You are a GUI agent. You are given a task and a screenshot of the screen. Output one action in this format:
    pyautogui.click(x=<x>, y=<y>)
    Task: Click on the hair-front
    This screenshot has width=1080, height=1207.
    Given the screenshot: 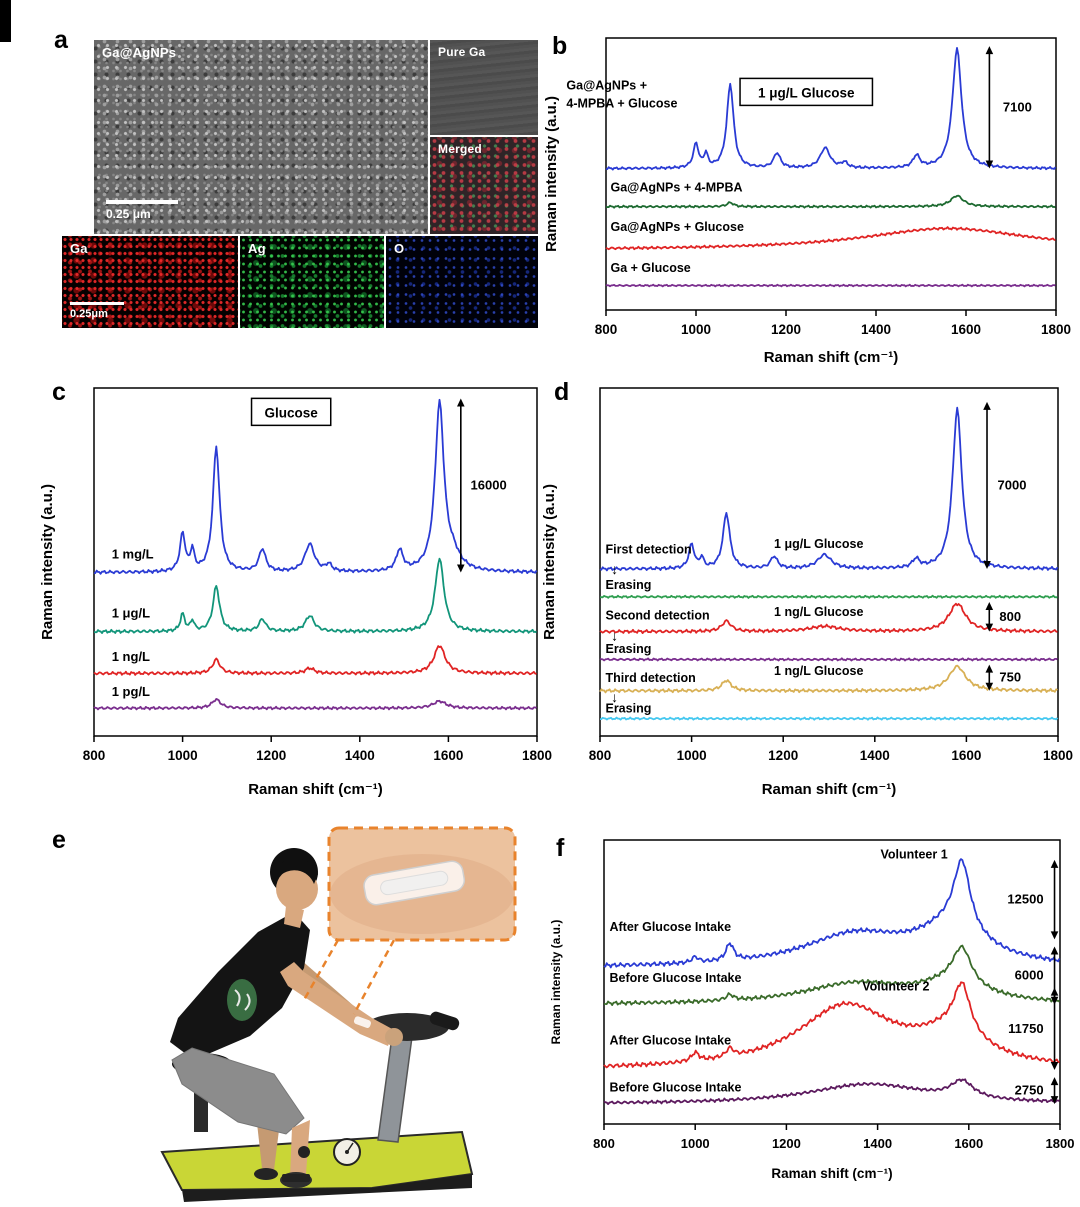 What is the action you would take?
    pyautogui.click(x=298, y=871)
    